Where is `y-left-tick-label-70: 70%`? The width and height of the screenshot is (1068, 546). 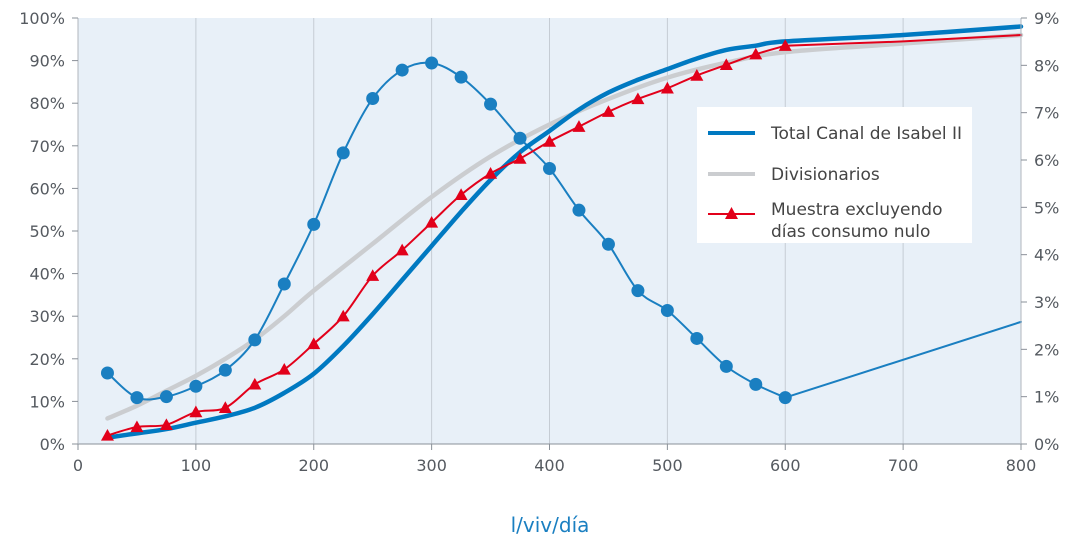 y-left-tick-label-70: 70% is located at coordinates (47, 146).